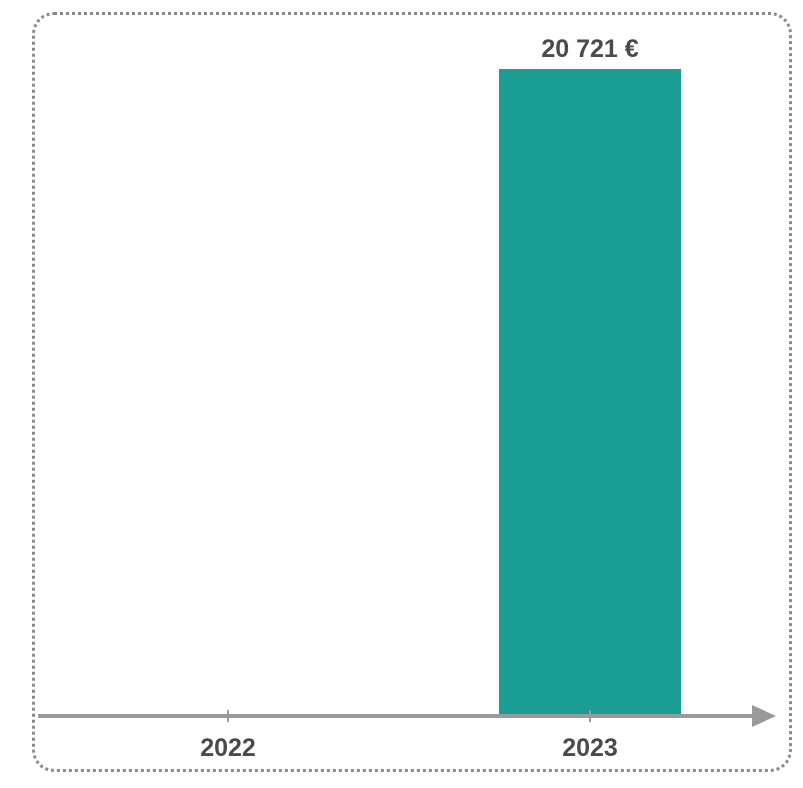 This screenshot has width=803, height=788. What do you see at coordinates (228, 748) in the screenshot?
I see `x-tick-label-2022: 2022` at bounding box center [228, 748].